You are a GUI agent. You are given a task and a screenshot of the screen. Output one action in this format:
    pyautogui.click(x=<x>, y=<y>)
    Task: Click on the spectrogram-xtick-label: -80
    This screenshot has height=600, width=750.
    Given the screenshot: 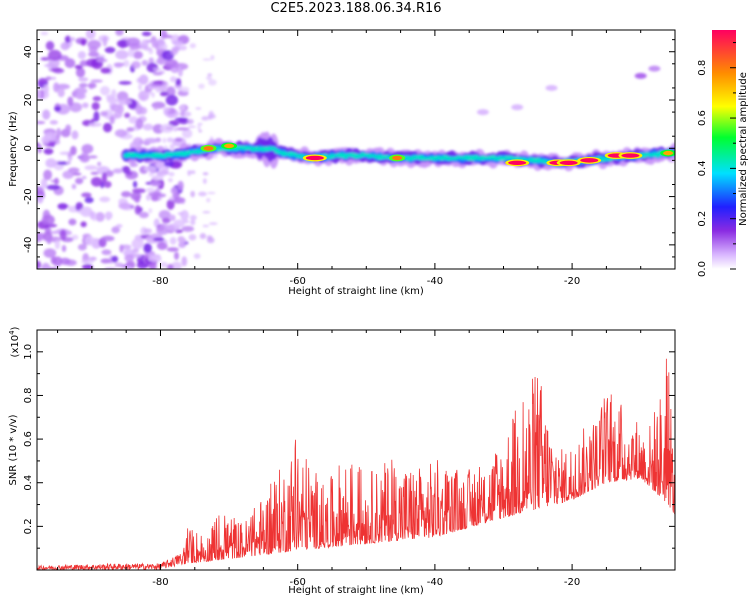 What is the action you would take?
    pyautogui.click(x=160, y=281)
    